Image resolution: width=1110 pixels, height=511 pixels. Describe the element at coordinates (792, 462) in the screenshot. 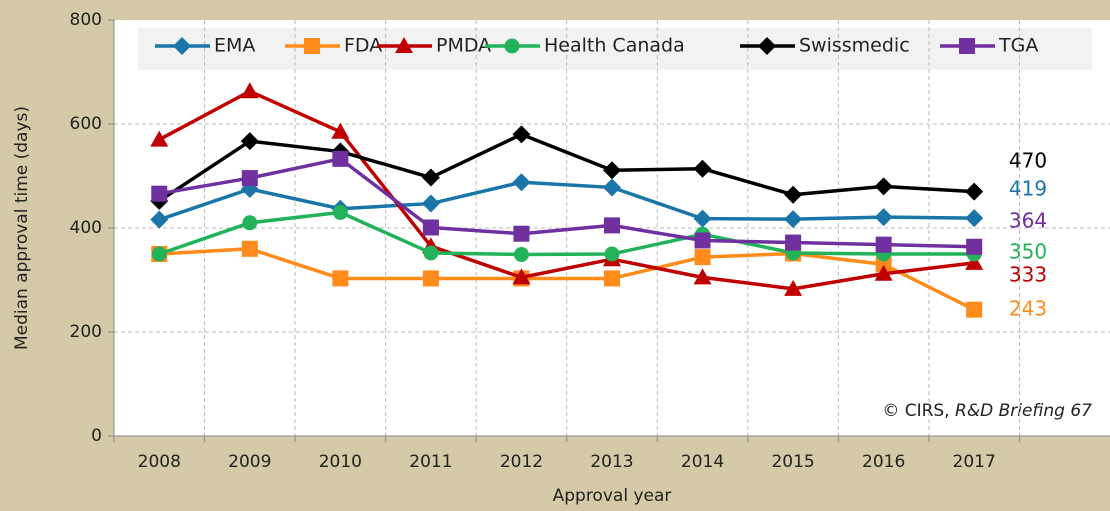

I see `x-tick-label: 2015` at that location.